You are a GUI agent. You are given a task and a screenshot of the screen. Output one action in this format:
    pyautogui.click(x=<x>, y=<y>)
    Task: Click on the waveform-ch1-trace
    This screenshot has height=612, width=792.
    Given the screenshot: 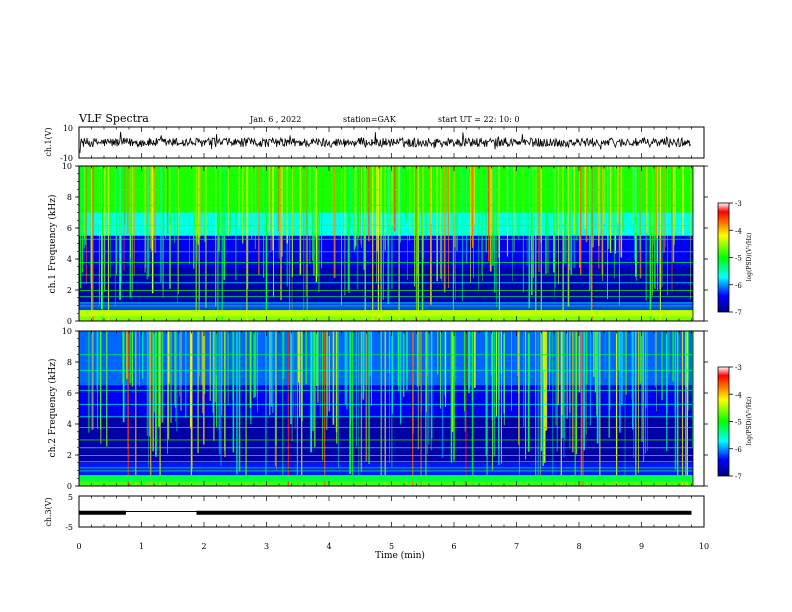 What is the action you would take?
    pyautogui.click(x=385, y=142)
    